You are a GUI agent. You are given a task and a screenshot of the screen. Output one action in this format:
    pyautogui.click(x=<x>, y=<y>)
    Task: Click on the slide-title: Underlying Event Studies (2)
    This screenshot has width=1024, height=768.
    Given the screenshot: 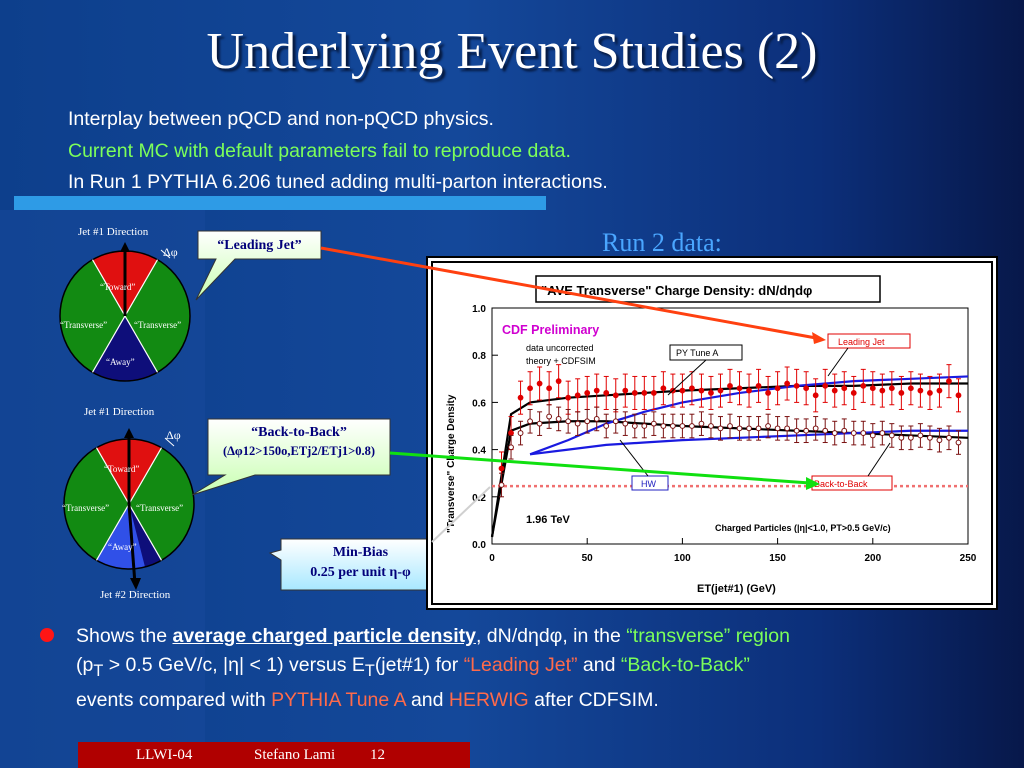 What is the action you would take?
    pyautogui.click(x=512, y=51)
    